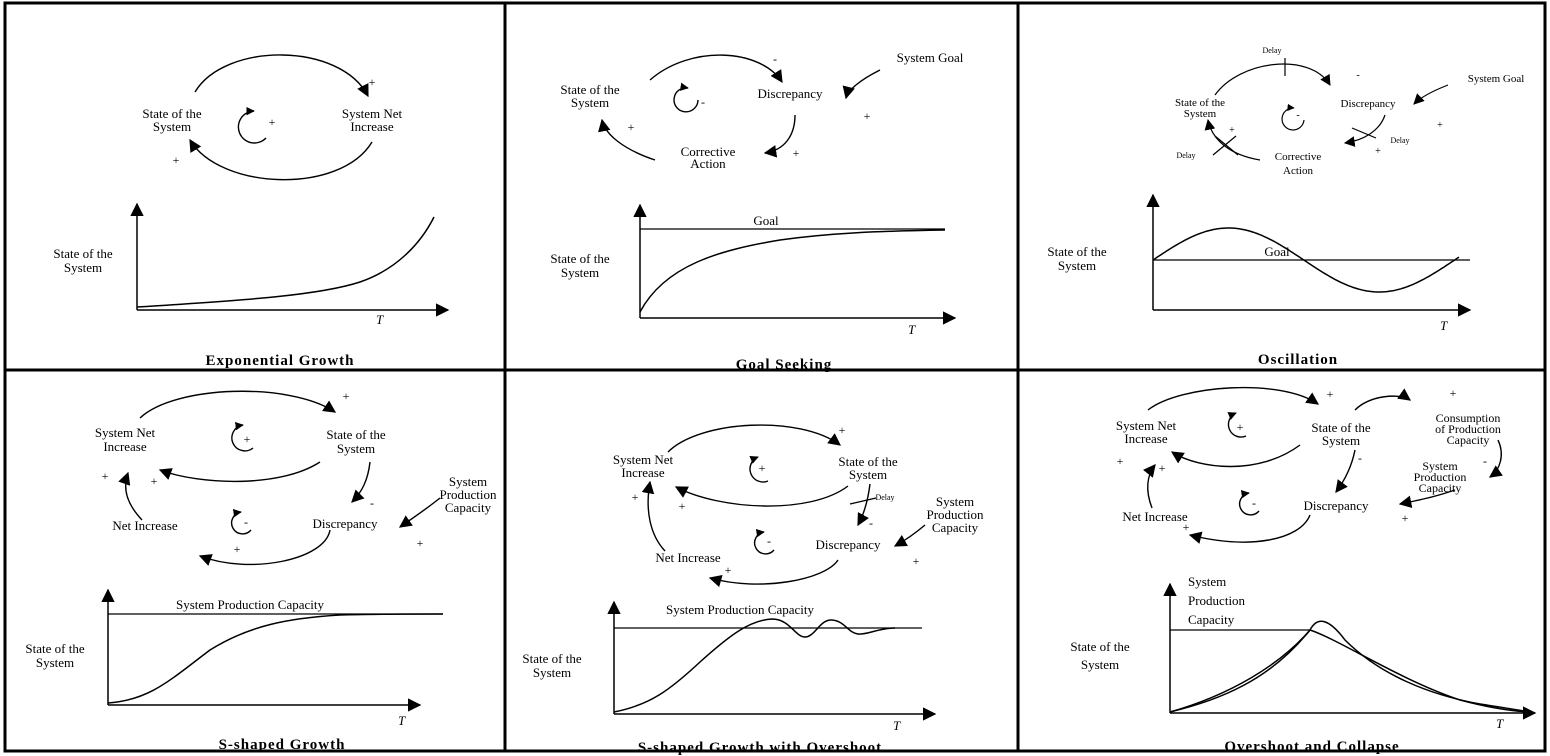  I want to click on capacity-chart-label-2: Production, so click(1217, 600).